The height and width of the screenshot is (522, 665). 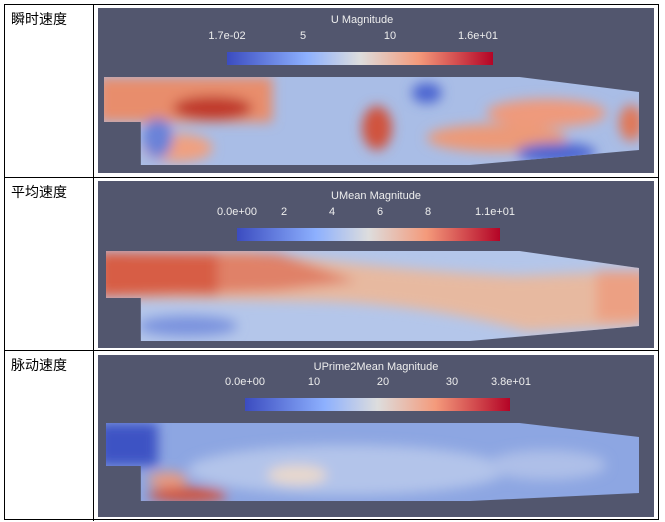 What do you see at coordinates (478, 36) in the screenshot?
I see `colorbar-tick: 1.6e+01` at bounding box center [478, 36].